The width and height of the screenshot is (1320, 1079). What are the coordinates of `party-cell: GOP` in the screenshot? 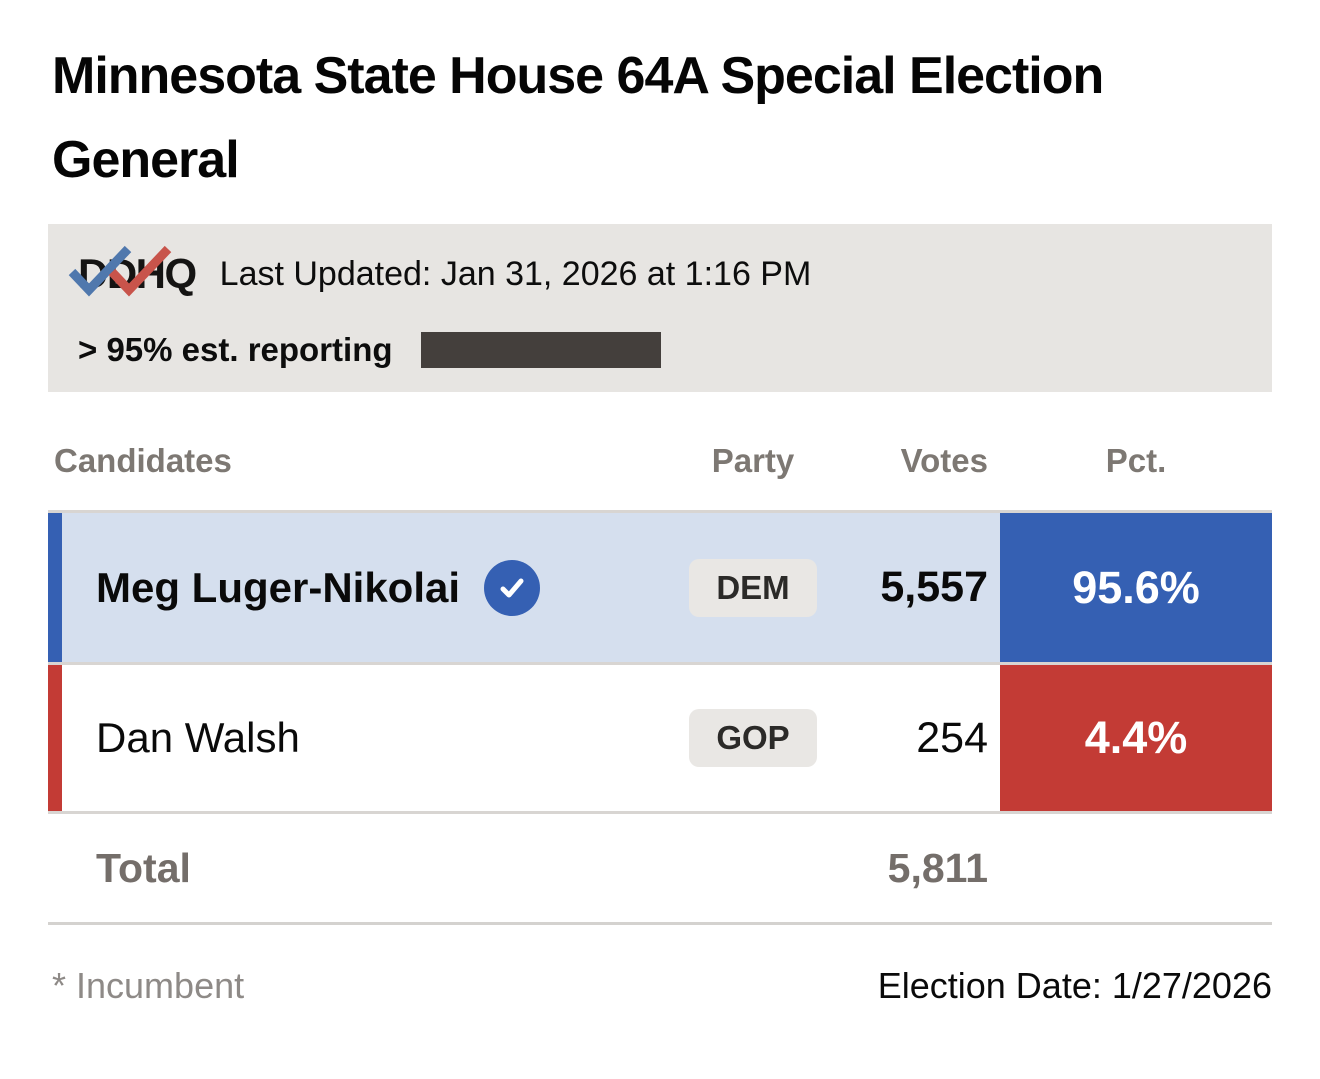 It's located at (753, 738).